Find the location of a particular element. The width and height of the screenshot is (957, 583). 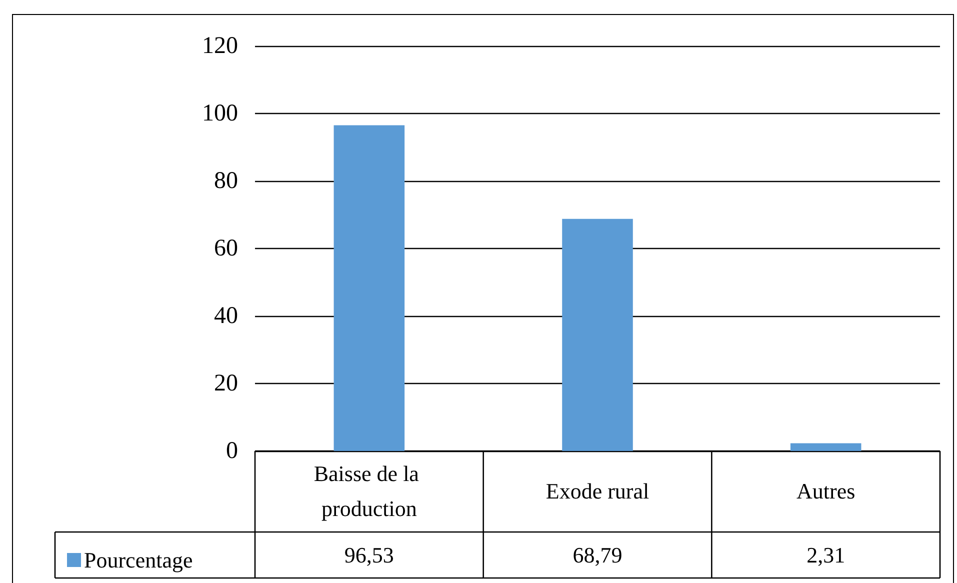

data-label: 96,53 is located at coordinates (369, 555).